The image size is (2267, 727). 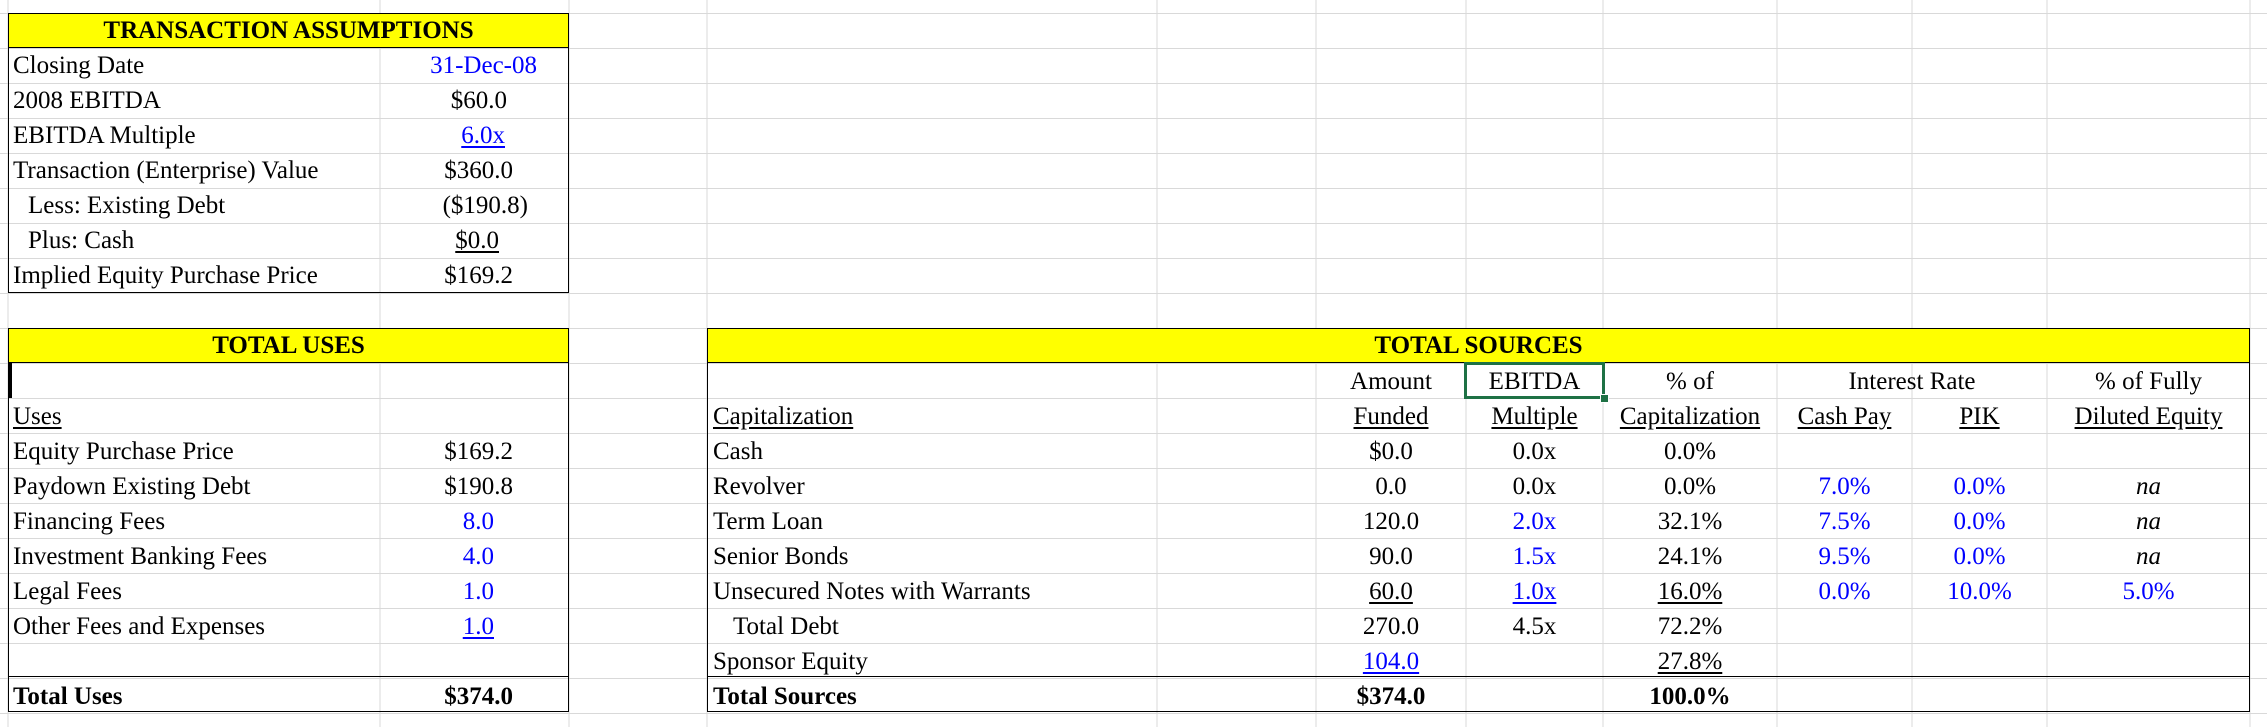 I want to click on source-row-pct: 32.1%, so click(x=1690, y=521).